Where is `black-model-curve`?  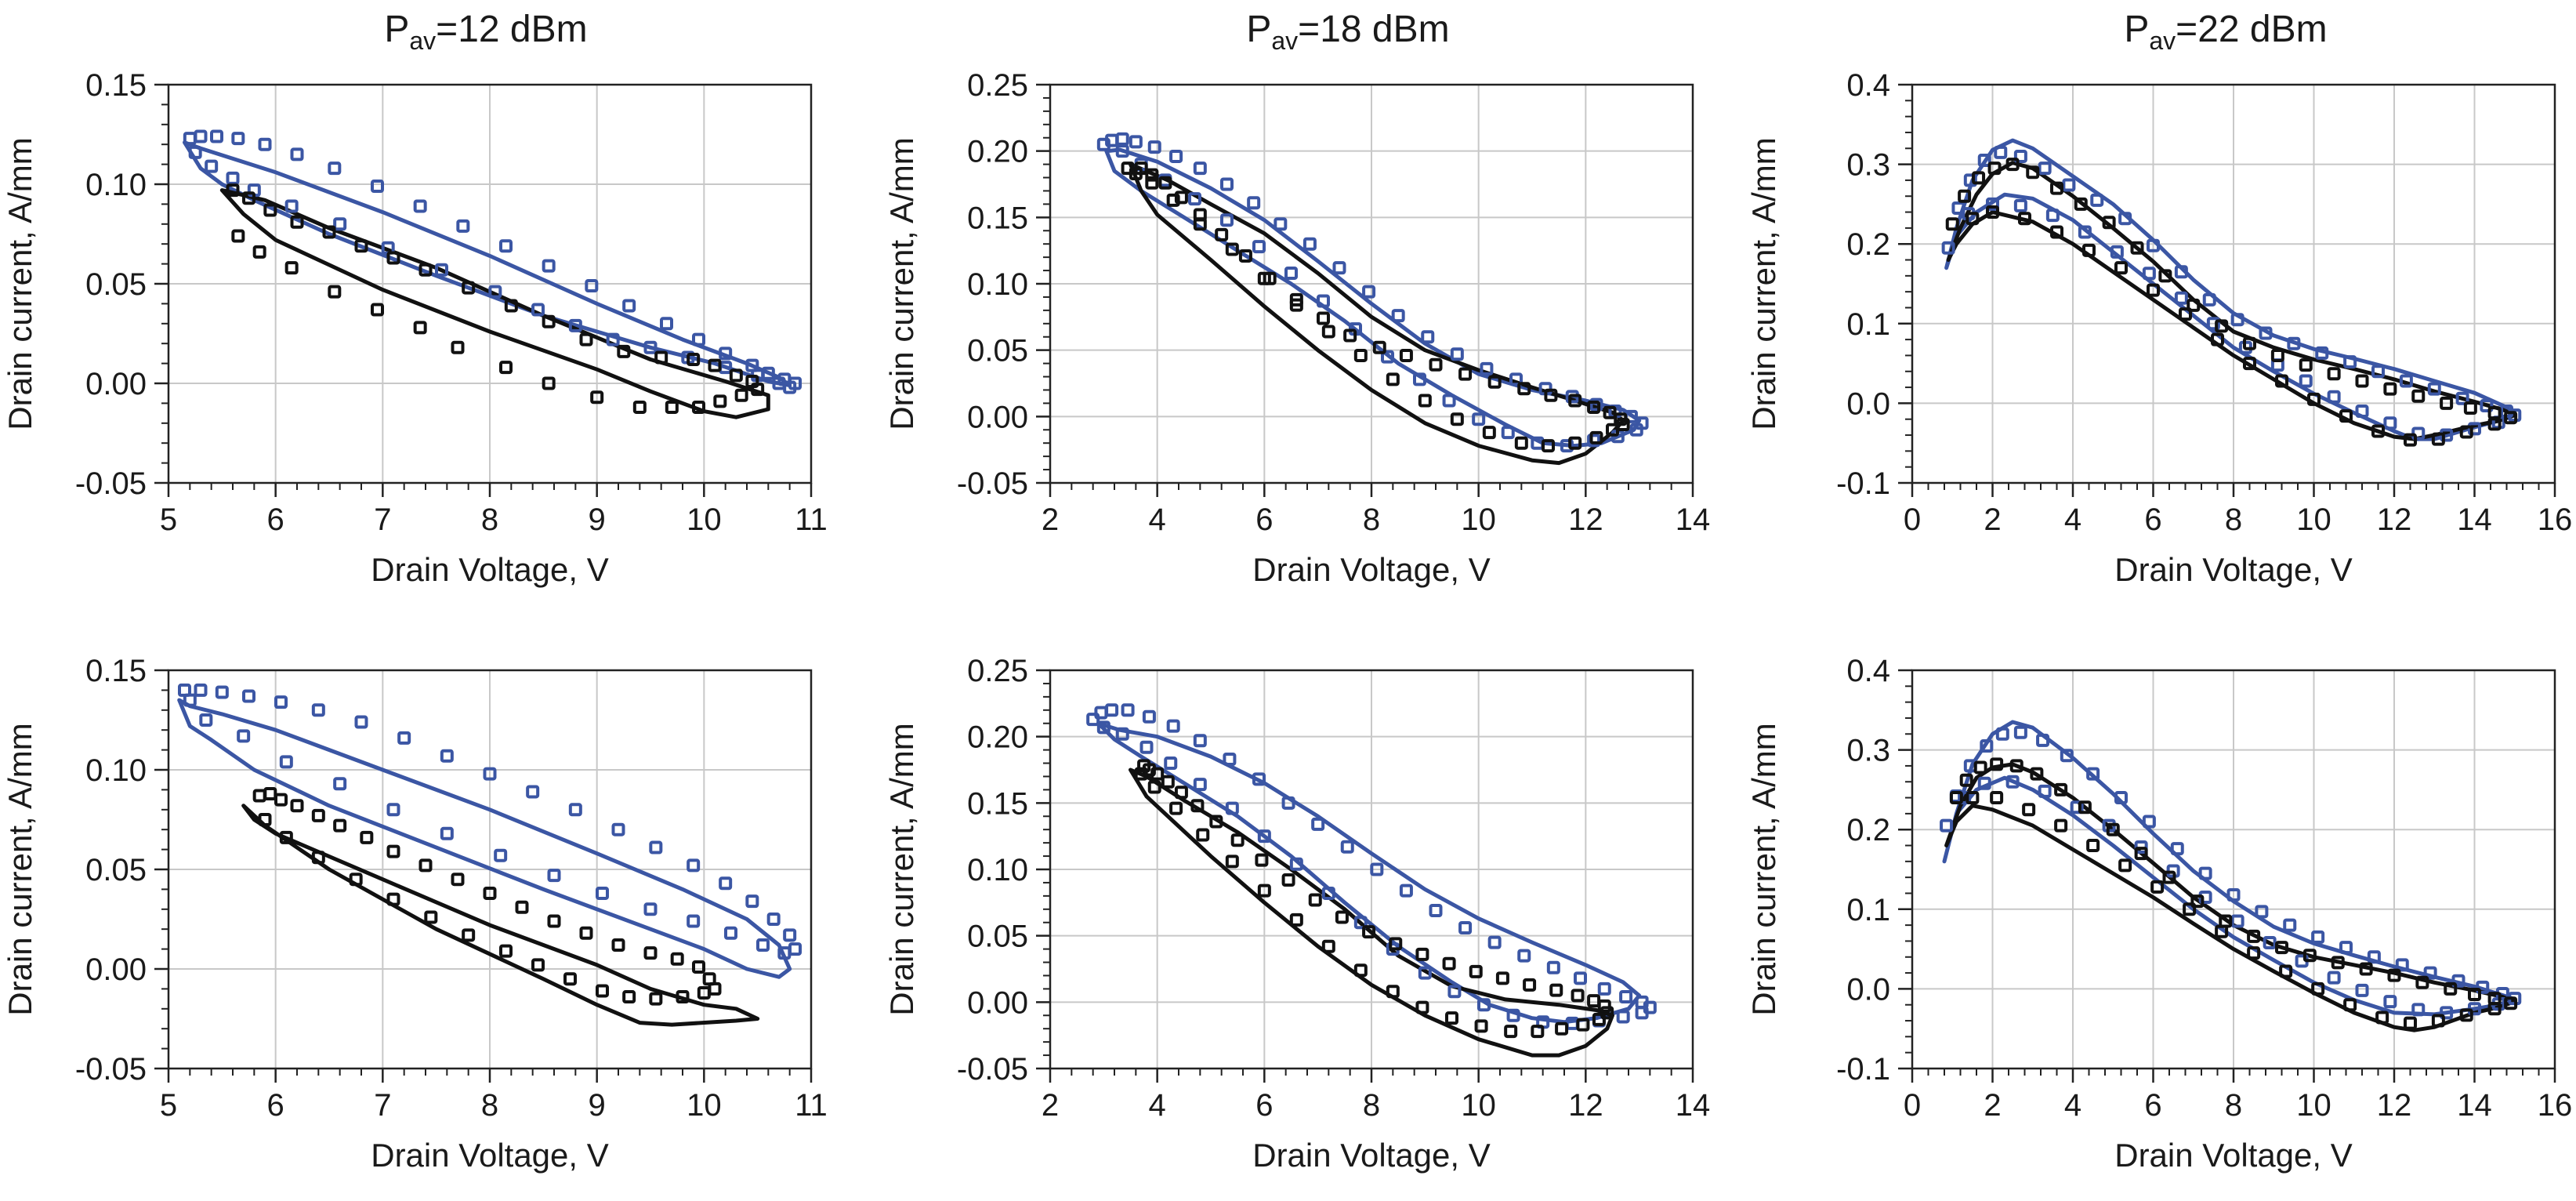 black-model-curve is located at coordinates (494, 303).